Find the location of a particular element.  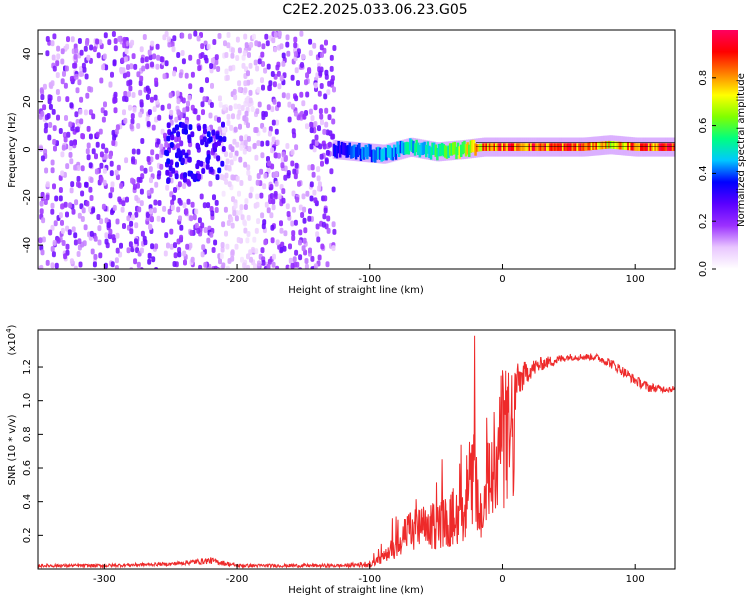

snr-y-tick-label: 1.2 is located at coordinates (27, 367).